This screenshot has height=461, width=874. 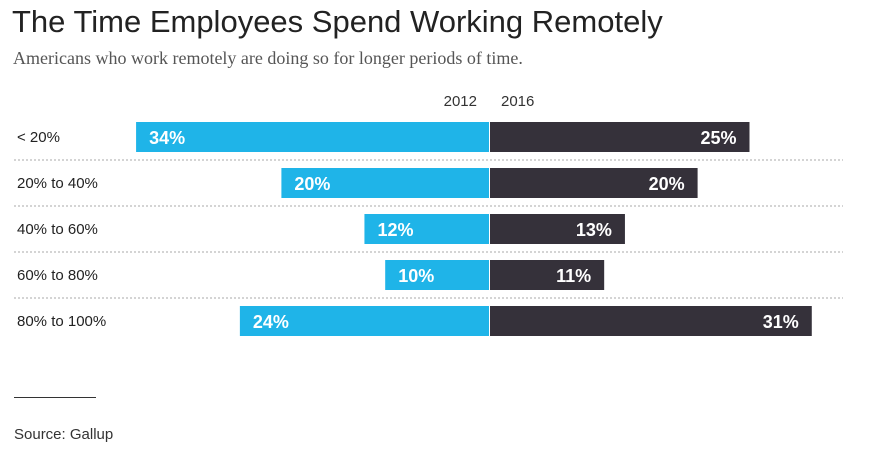 I want to click on legend-2016: 2016, so click(x=517, y=101).